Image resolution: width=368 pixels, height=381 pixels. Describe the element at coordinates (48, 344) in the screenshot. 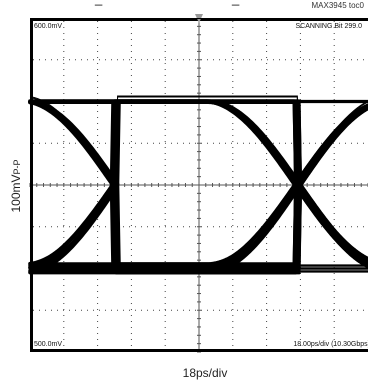

I see `screen-label-bottom-left: 500.0mV` at that location.